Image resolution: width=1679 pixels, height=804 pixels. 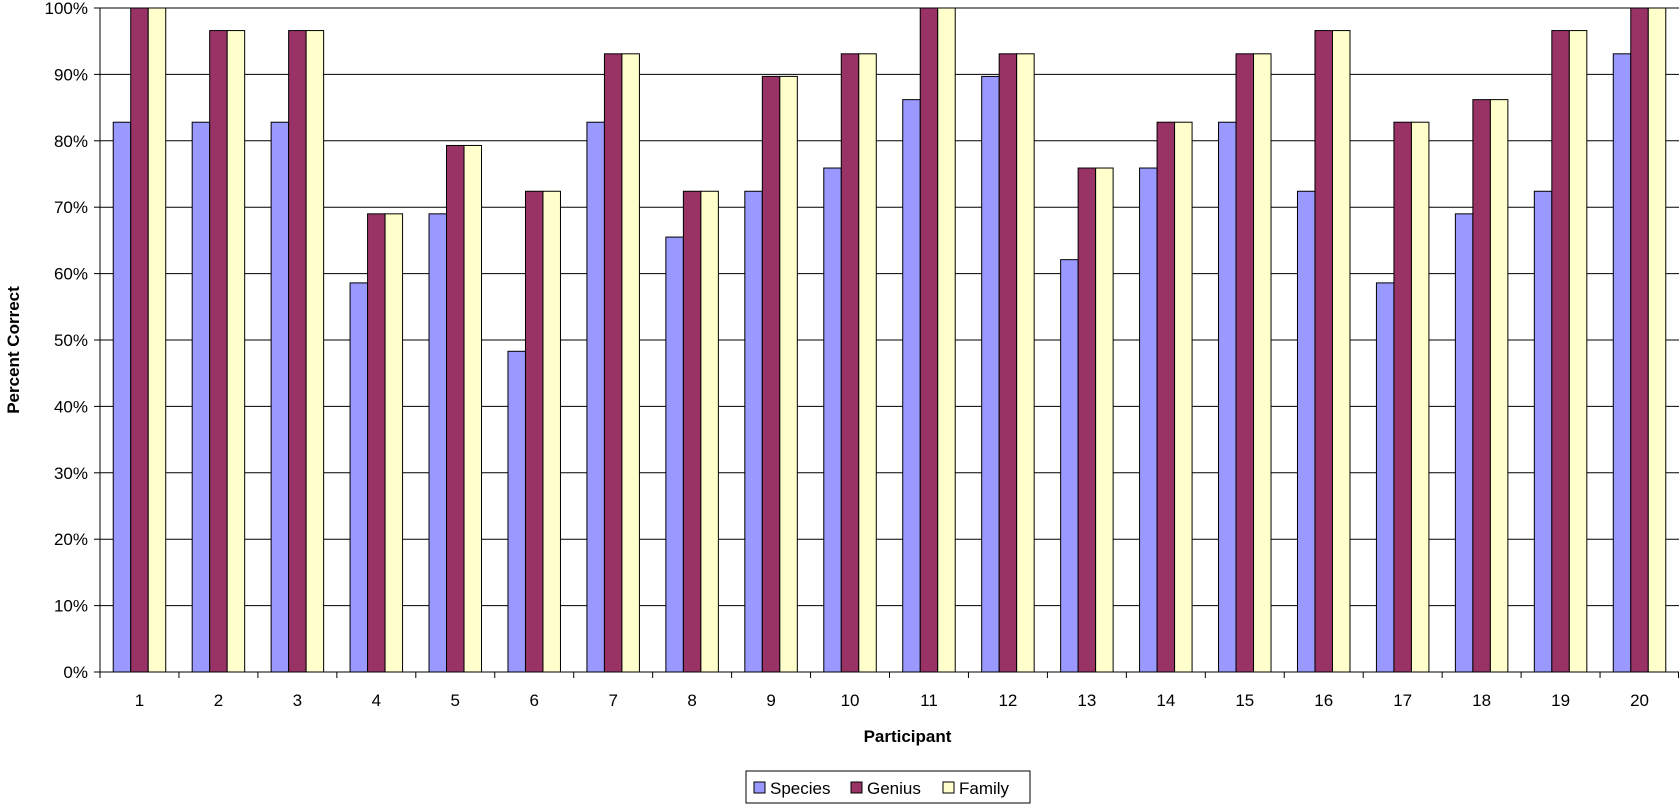 What do you see at coordinates (1402, 700) in the screenshot?
I see `x-tick-label: 17` at bounding box center [1402, 700].